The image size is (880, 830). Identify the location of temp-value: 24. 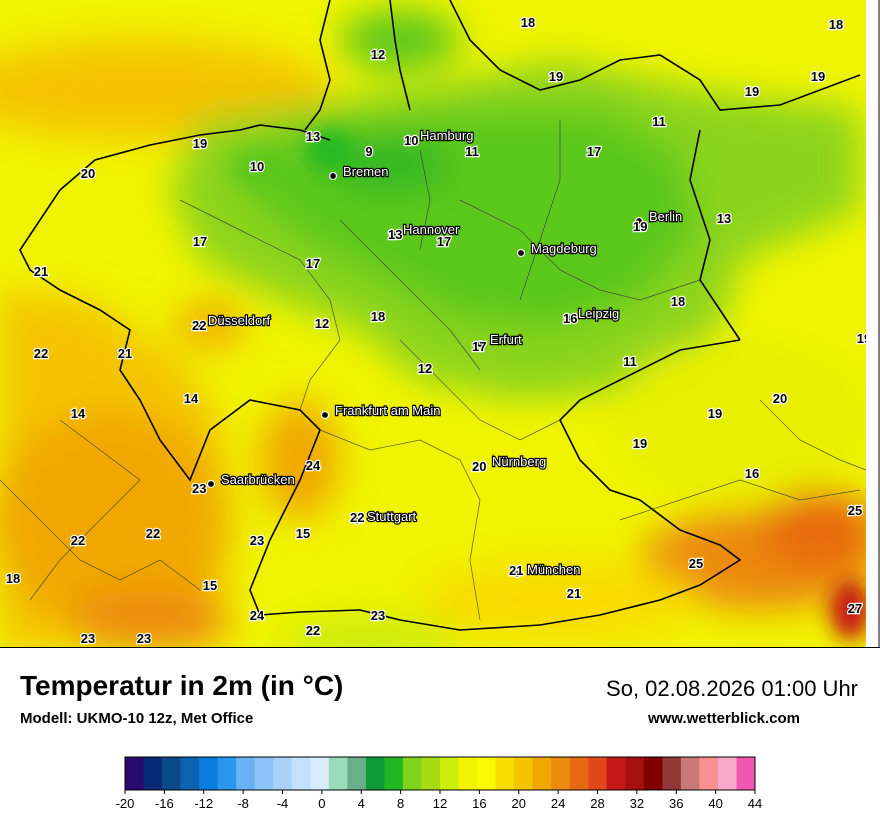
(257, 615).